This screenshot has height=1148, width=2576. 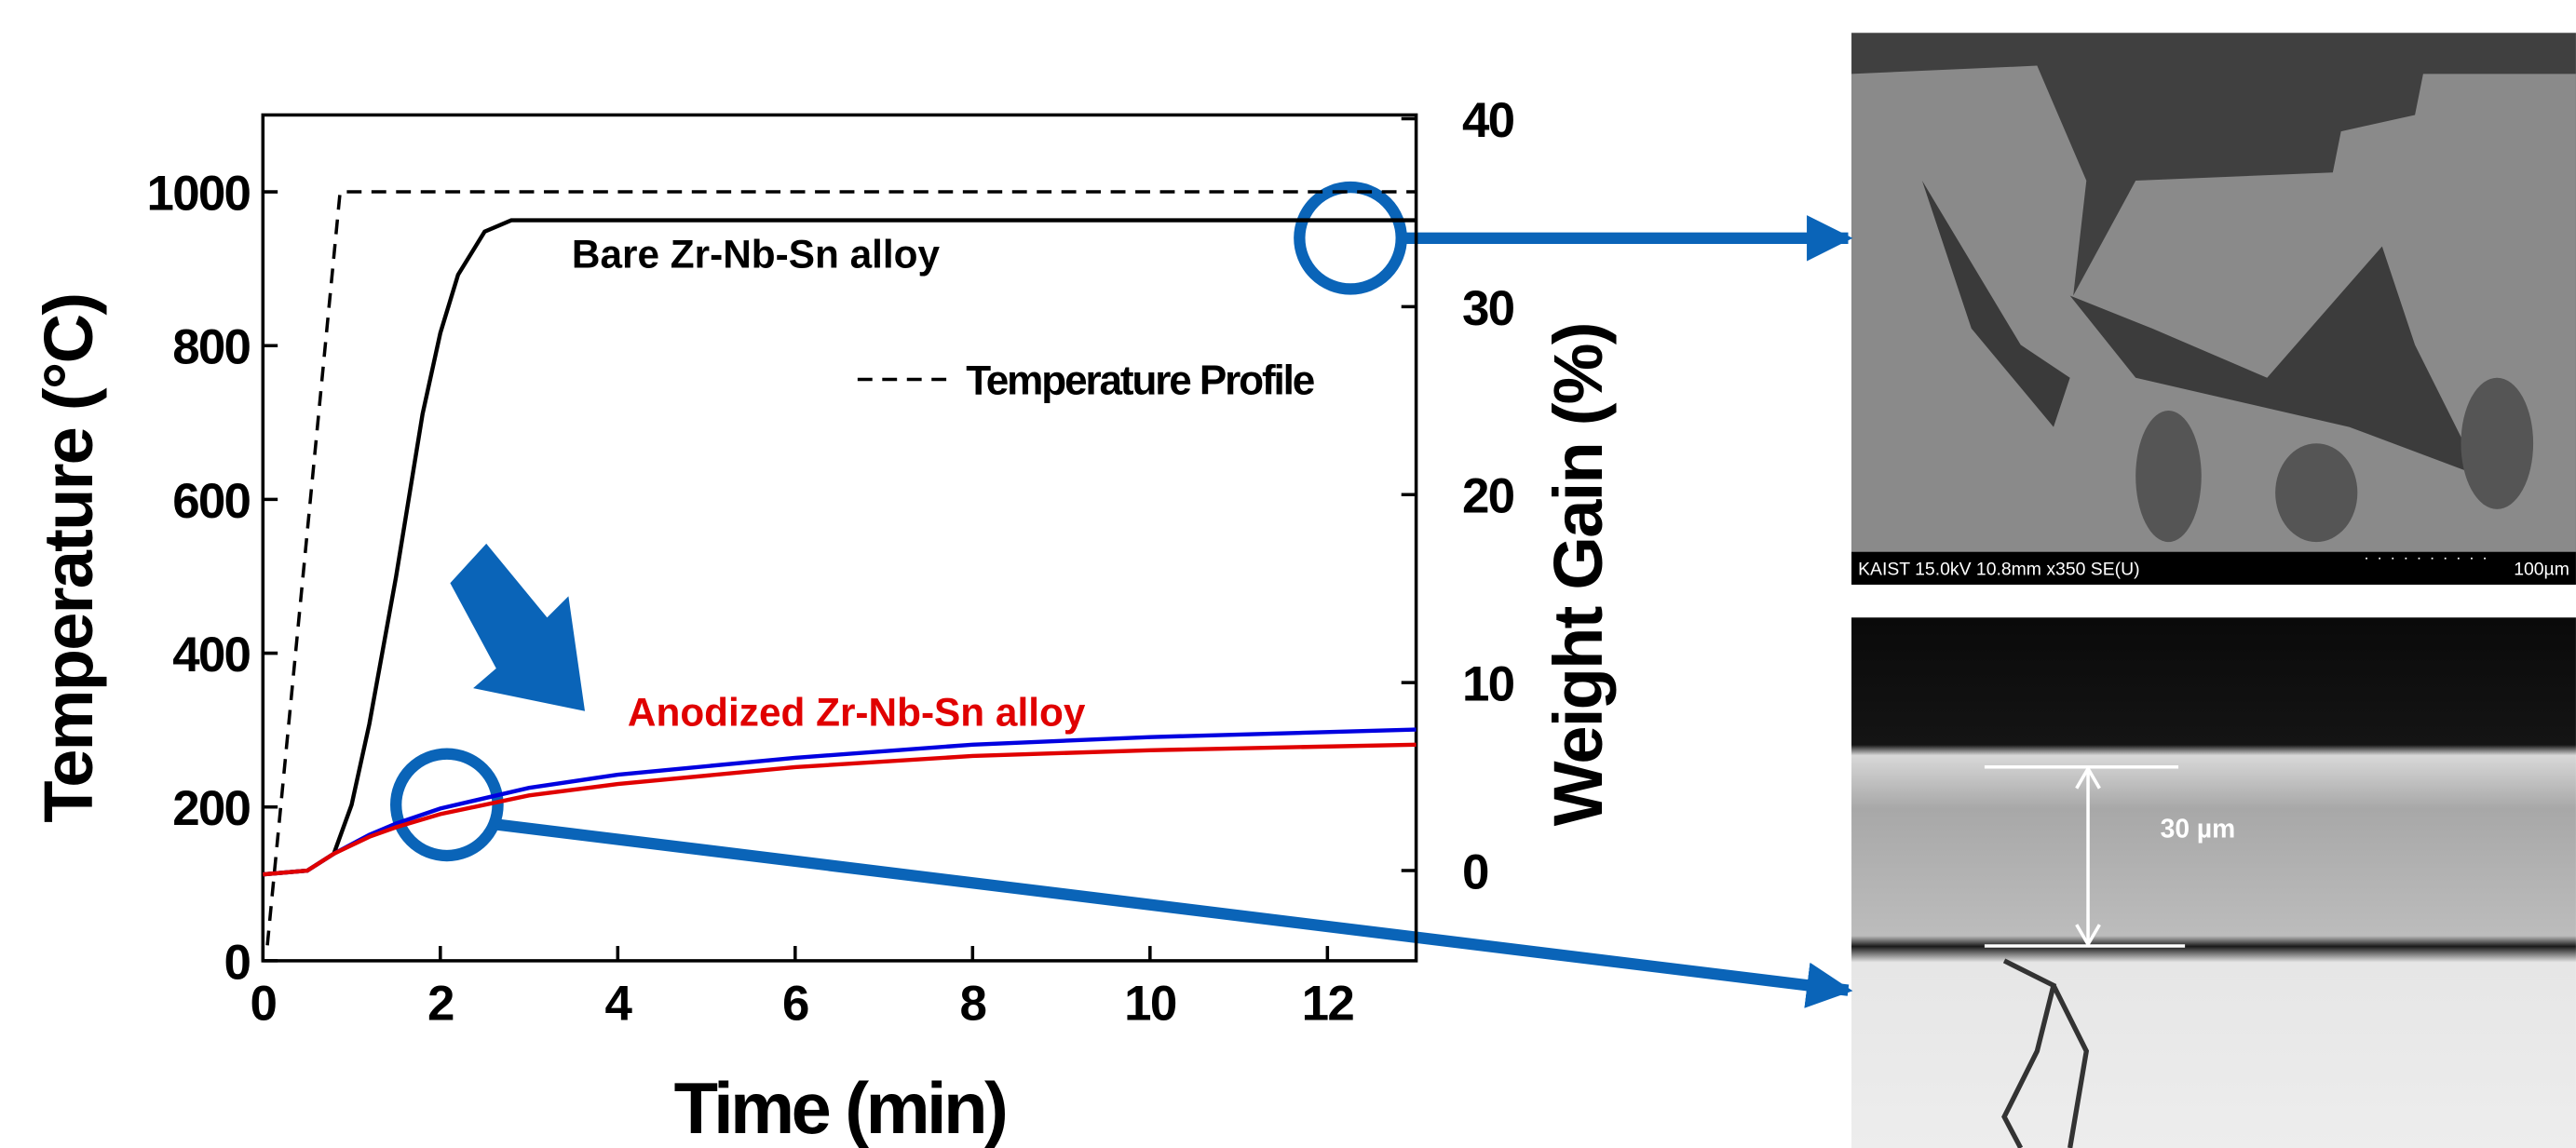 I want to click on y-tick-label: 800, so click(x=211, y=347).